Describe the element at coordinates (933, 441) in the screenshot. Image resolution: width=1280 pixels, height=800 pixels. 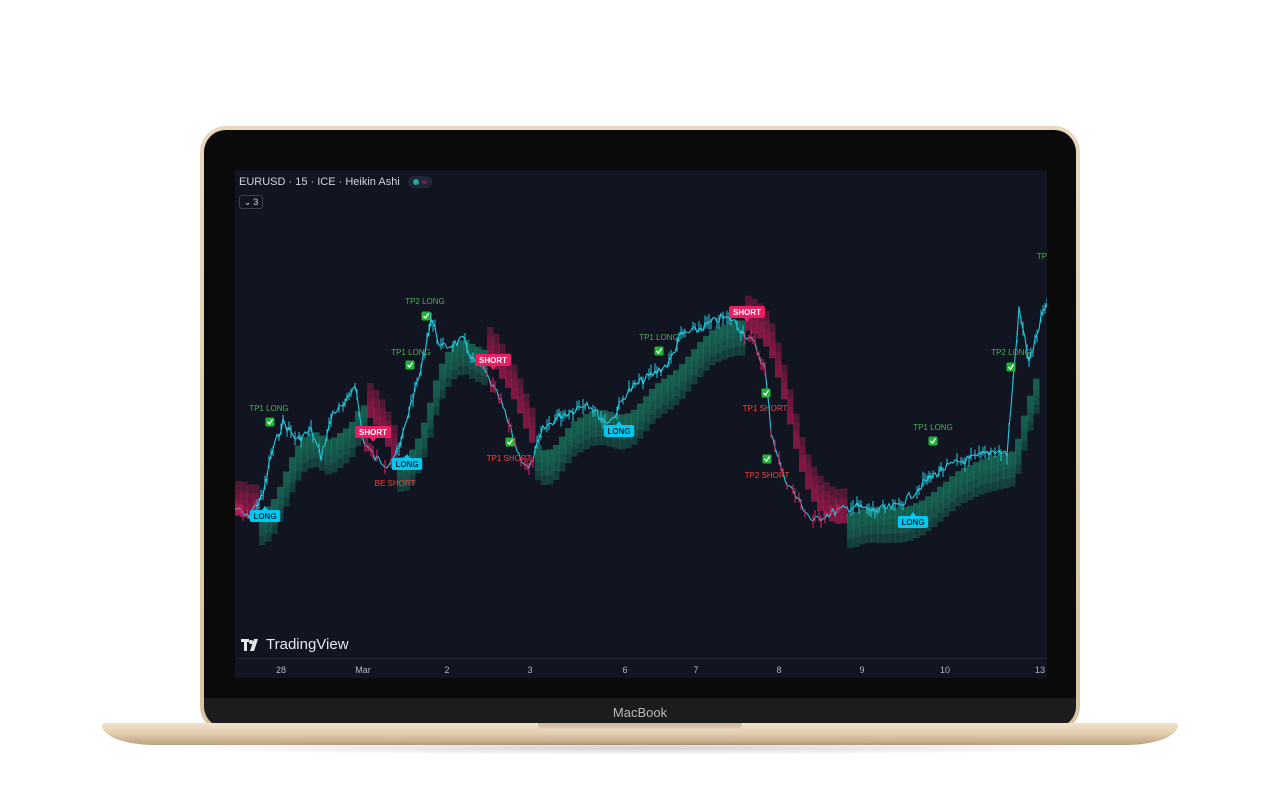
I see `check-mark-icon` at that location.